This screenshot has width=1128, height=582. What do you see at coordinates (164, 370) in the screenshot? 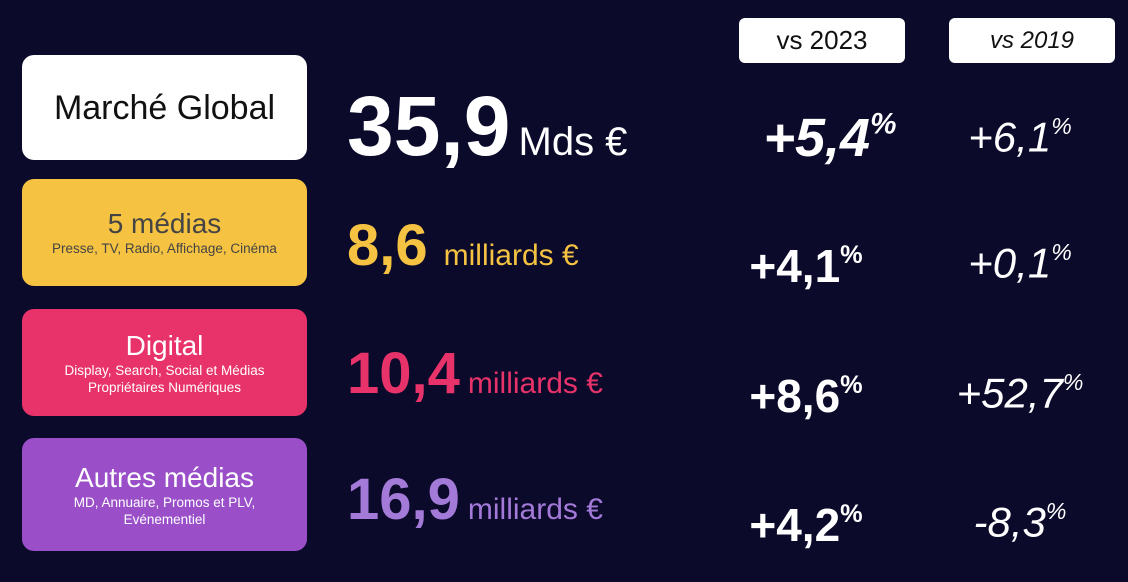
I see `category-detail: Display, Search, Social et Médias` at bounding box center [164, 370].